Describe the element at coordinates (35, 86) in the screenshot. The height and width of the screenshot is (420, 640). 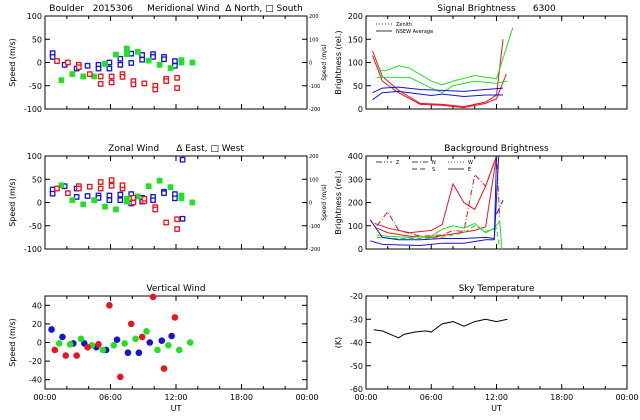
I see `y-tick-label: -50` at that location.